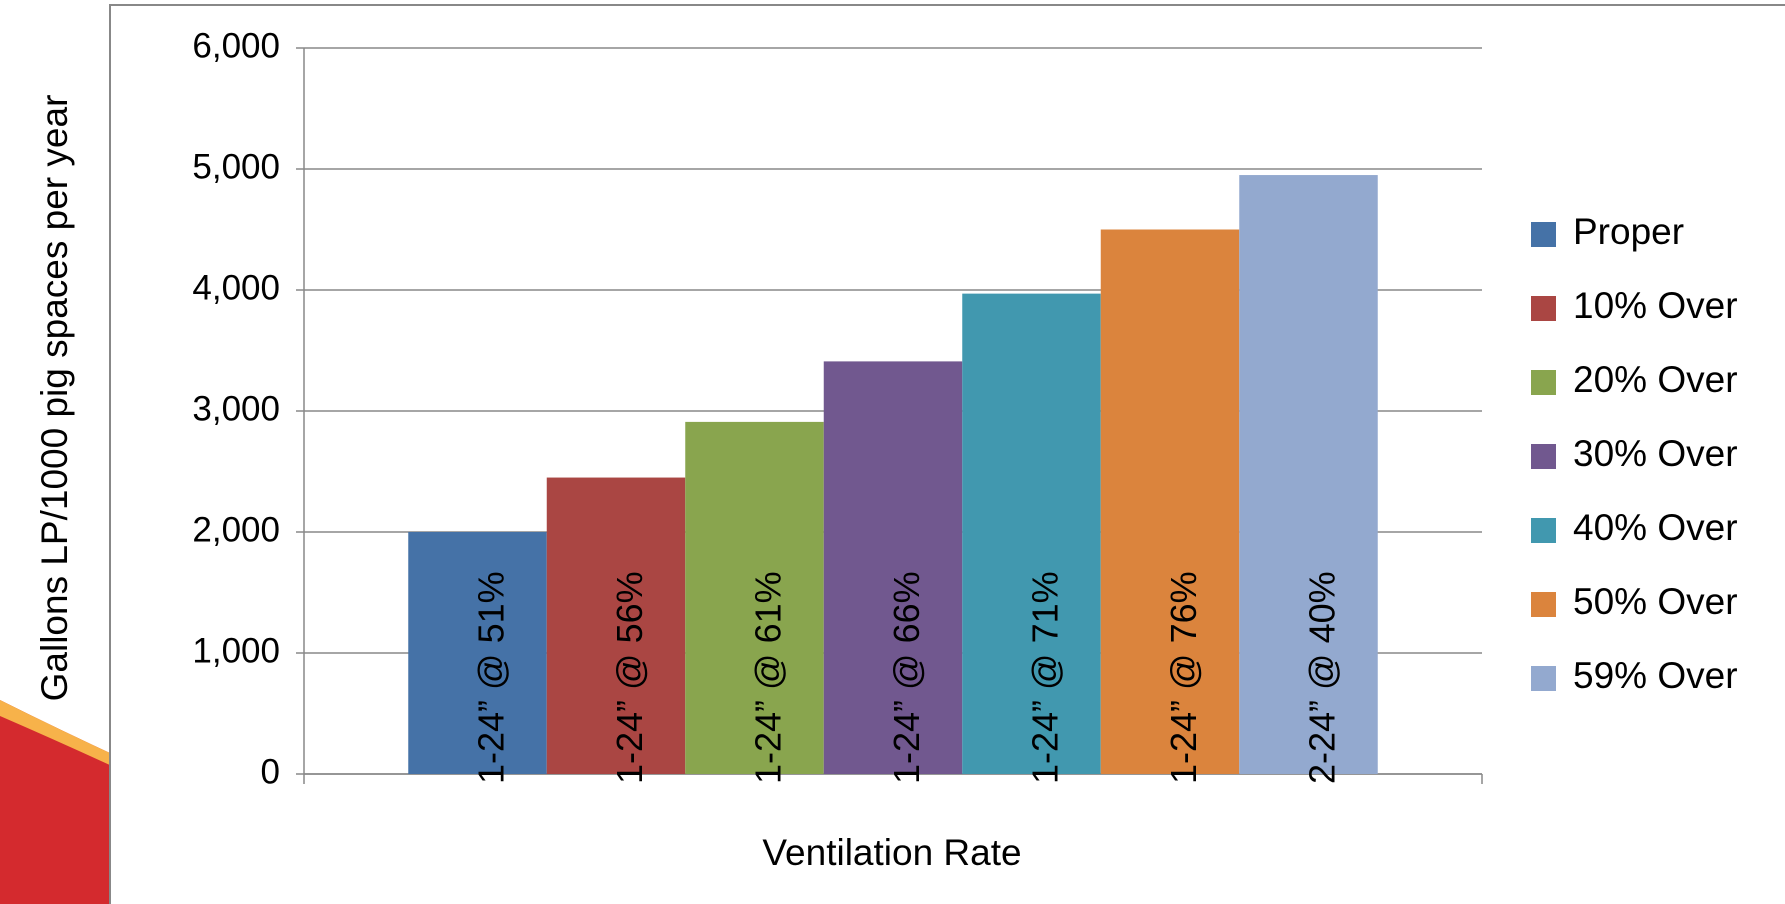 The image size is (1785, 904). I want to click on y-tick-label: 3,000, so click(236, 408).